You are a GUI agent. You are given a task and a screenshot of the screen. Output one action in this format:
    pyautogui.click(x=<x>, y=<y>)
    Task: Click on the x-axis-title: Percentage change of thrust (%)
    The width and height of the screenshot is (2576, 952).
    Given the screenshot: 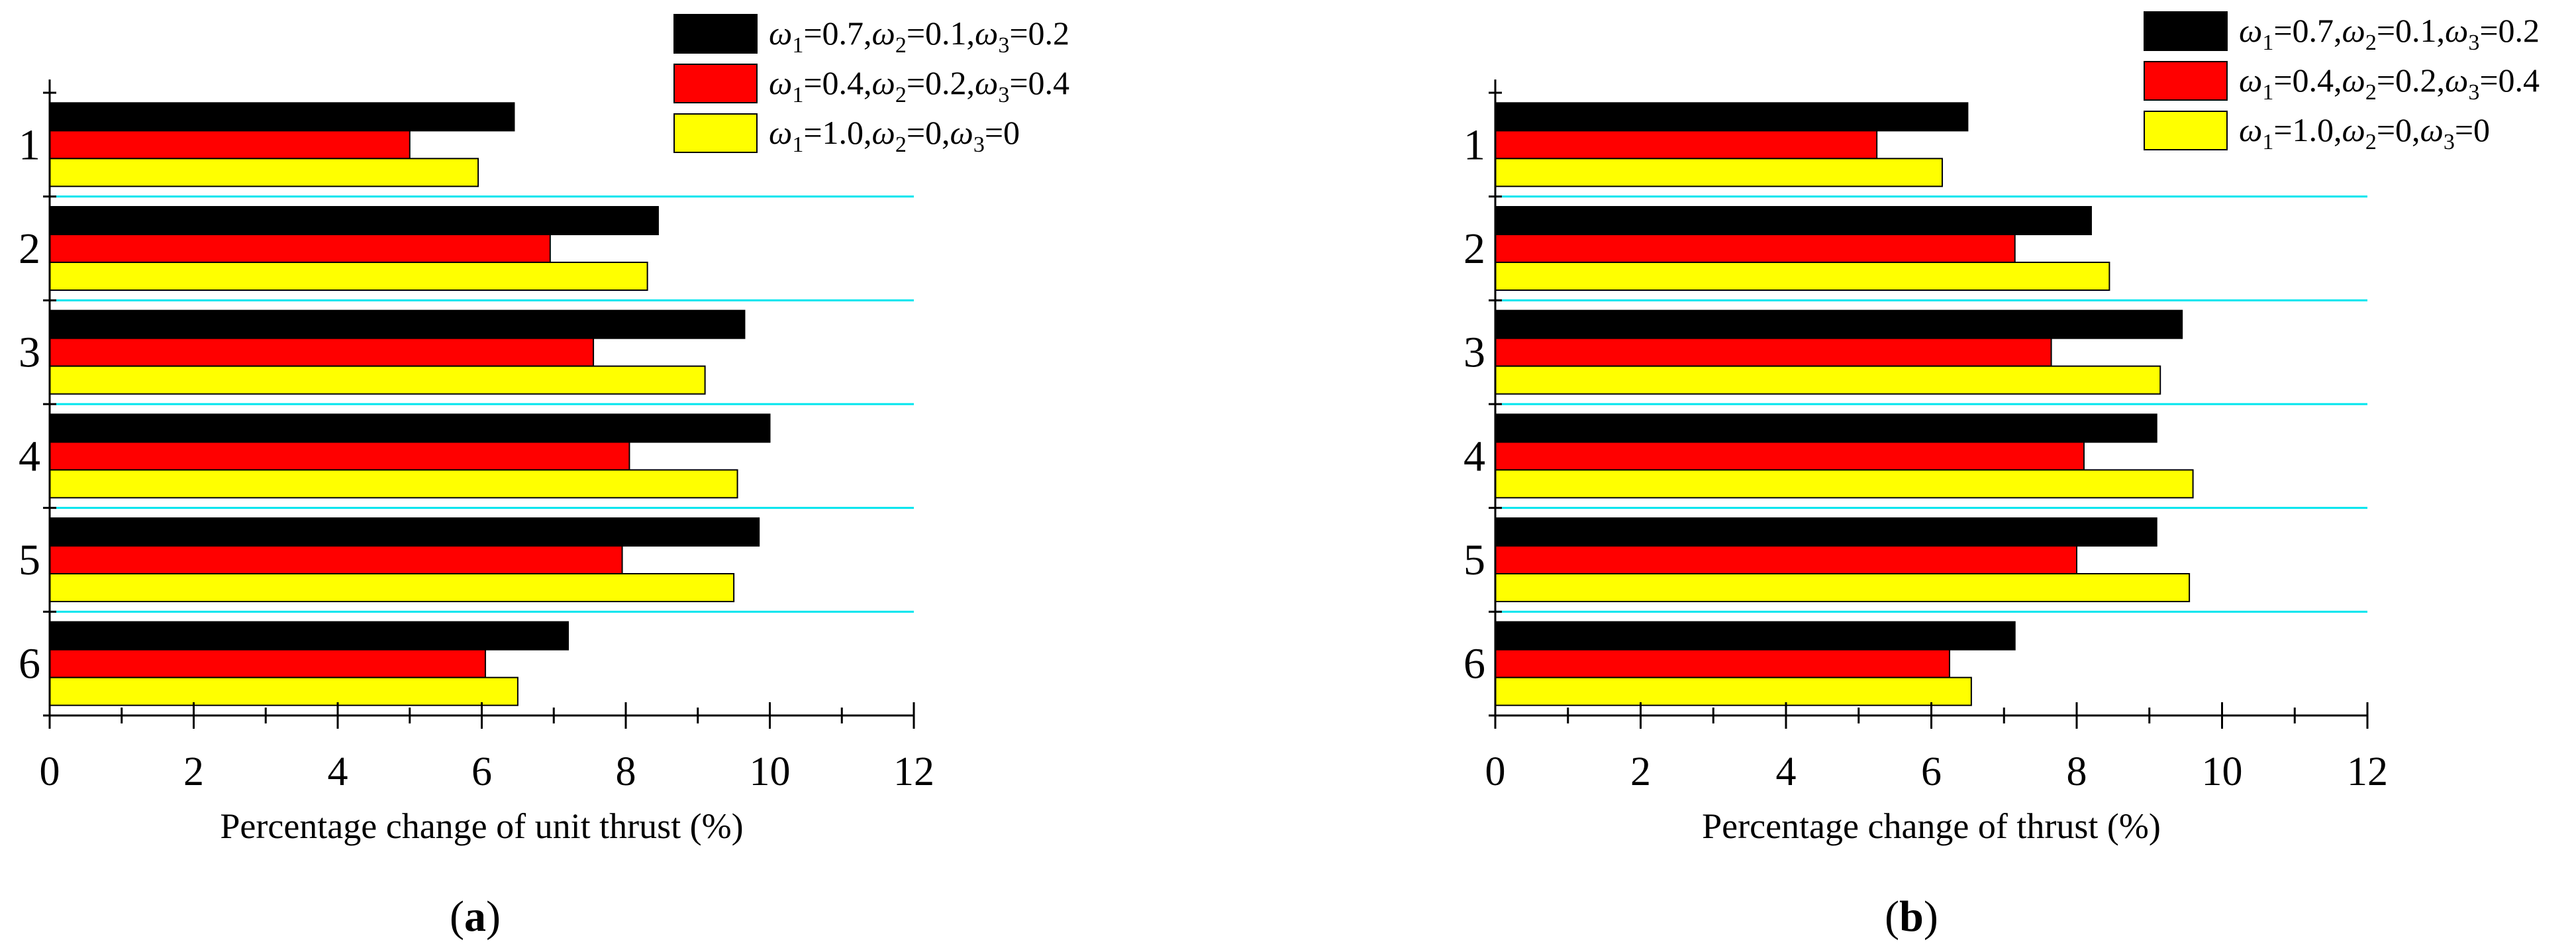 What is the action you would take?
    pyautogui.click(x=1931, y=826)
    